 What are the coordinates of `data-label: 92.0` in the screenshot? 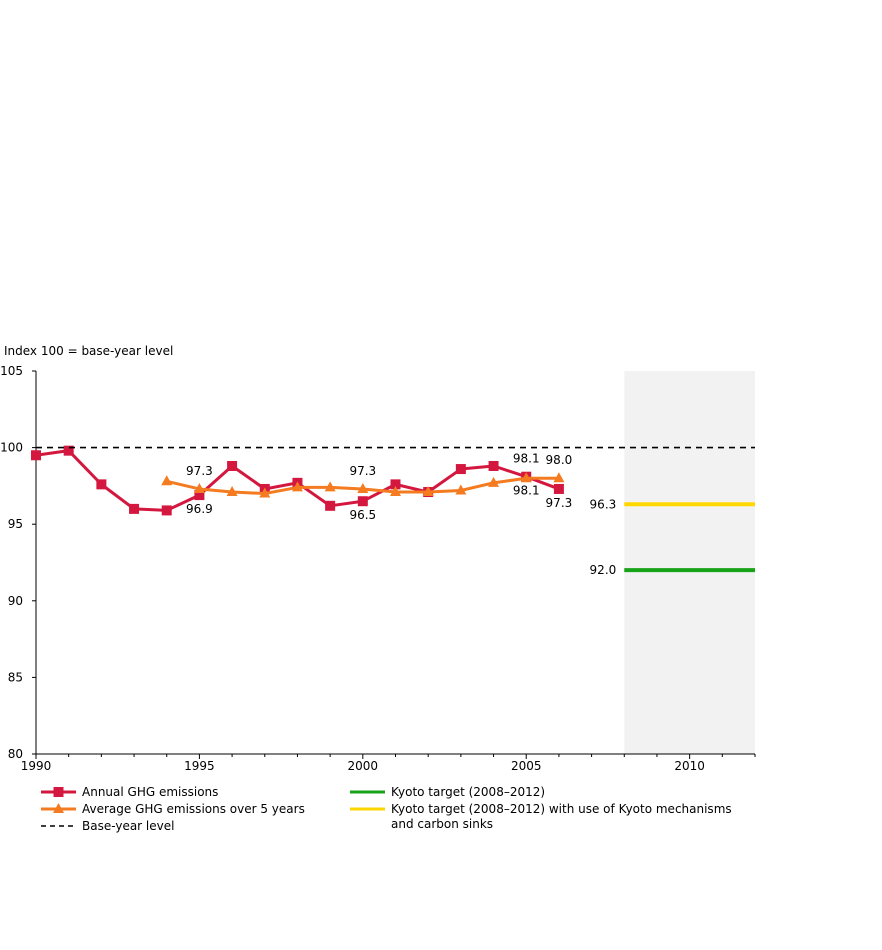 It's located at (603, 570).